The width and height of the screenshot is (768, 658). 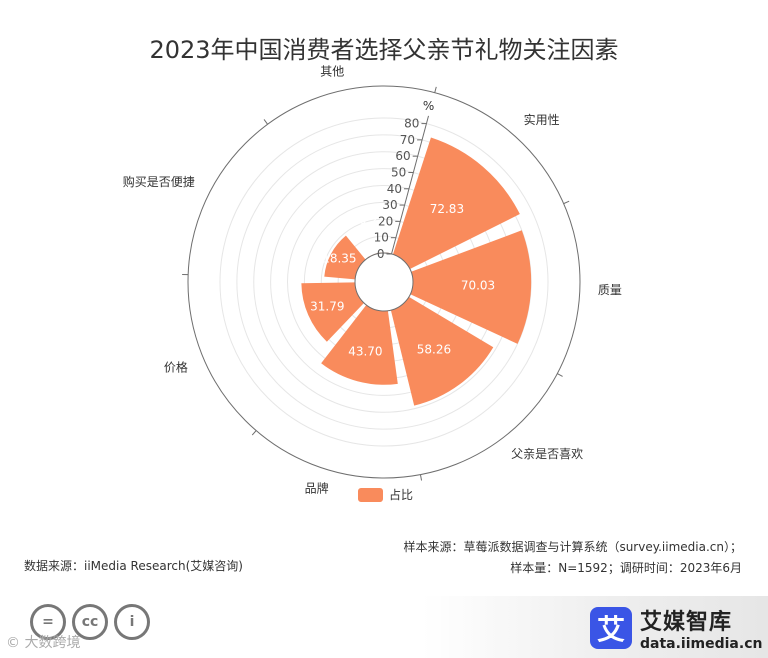 What do you see at coordinates (394, 189) in the screenshot?
I see `radial-tick-label: 40` at bounding box center [394, 189].